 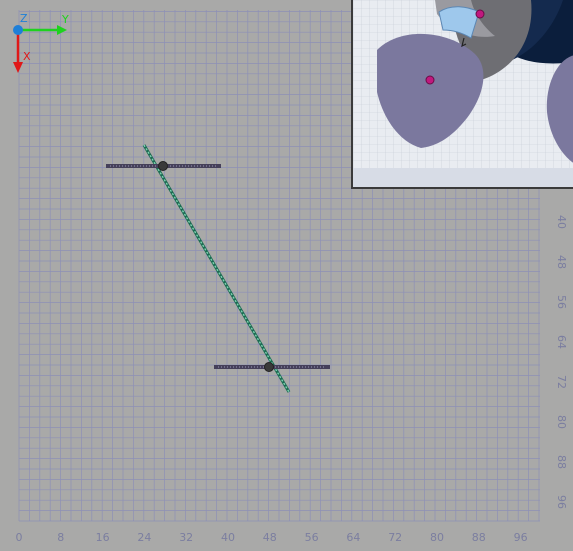 I want to click on ruler-bottom-label: 24, so click(x=144, y=537).